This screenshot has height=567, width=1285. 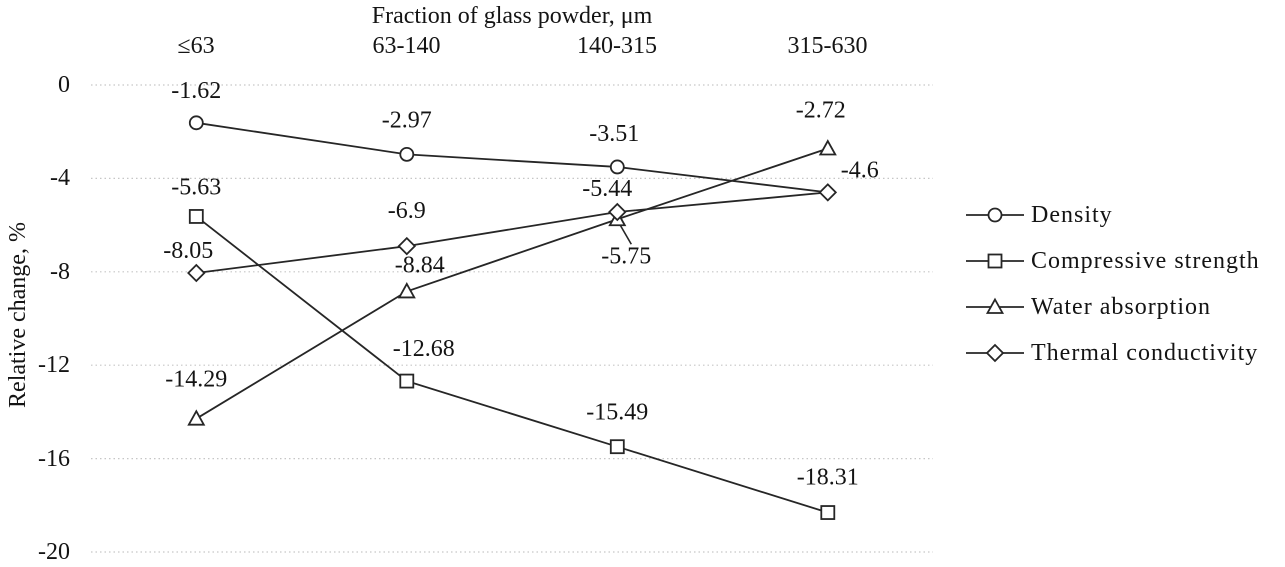 I want to click on legend-item-density: Density, so click(x=1113, y=215).